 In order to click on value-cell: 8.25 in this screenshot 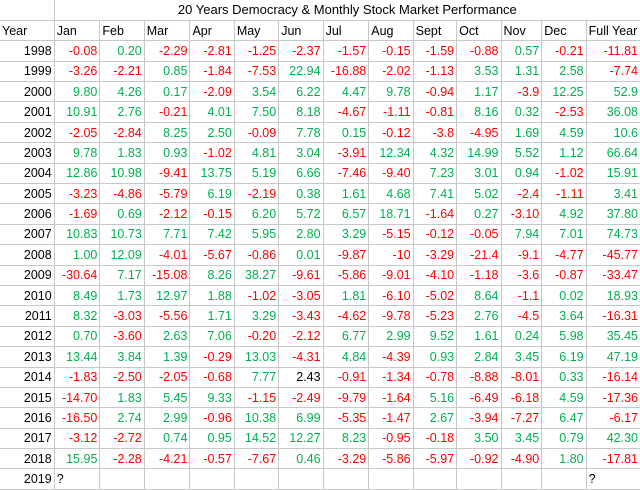, I will do `click(167, 133)`.